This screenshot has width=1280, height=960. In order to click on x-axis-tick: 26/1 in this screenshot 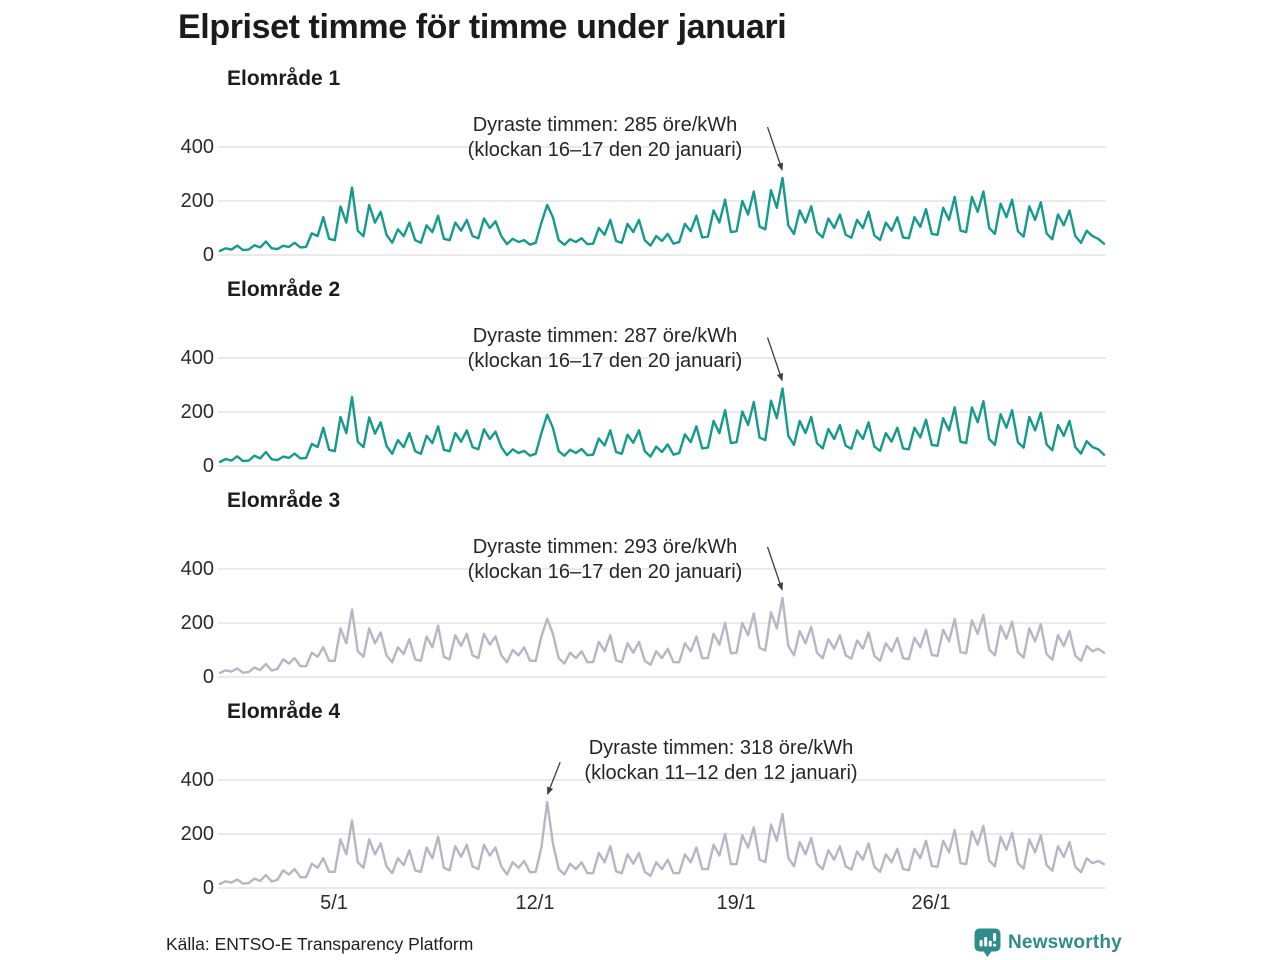, I will do `click(931, 903)`.